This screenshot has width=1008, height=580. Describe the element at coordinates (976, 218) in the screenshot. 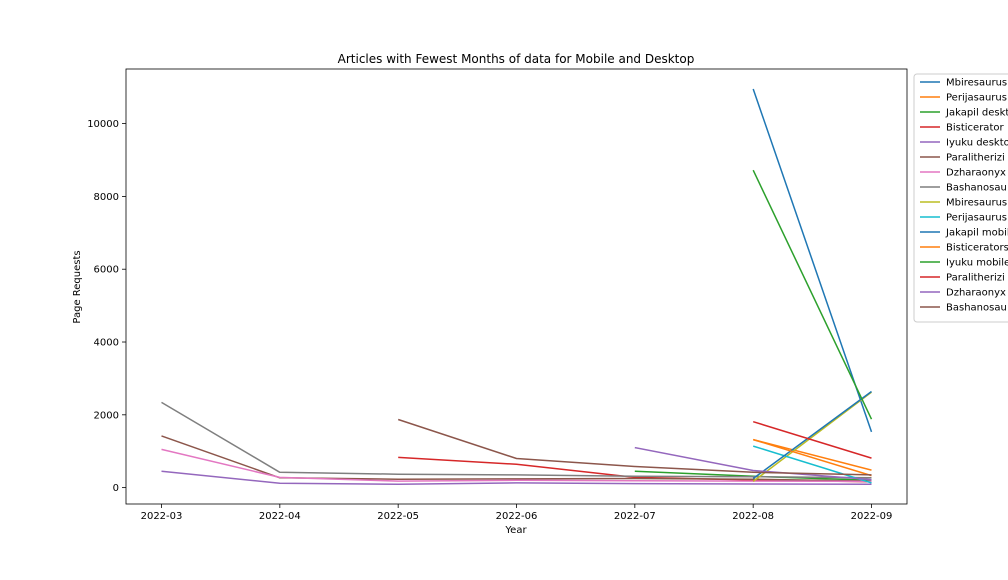

I see `legend-label-10: Perijasaurus` at that location.